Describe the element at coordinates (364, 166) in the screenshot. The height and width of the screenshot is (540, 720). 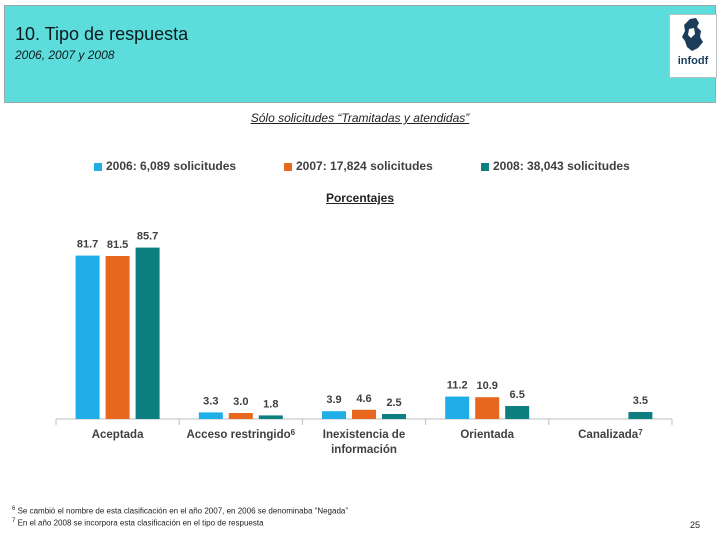
I see `legend-label-2007: 2007: 17,824 solicitudes` at that location.